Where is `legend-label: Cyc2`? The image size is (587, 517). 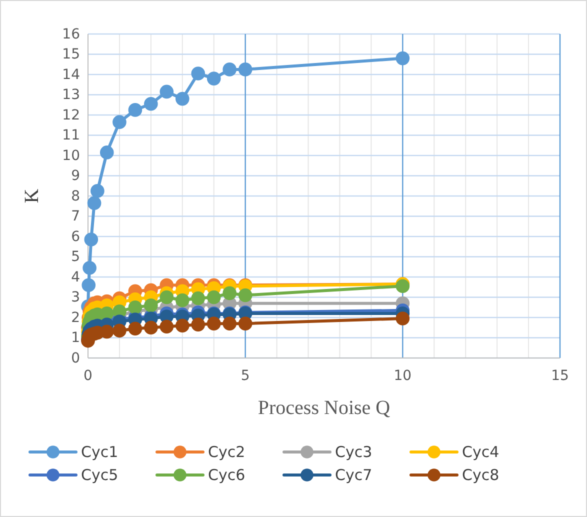
legend-label: Cyc2 is located at coordinates (227, 452).